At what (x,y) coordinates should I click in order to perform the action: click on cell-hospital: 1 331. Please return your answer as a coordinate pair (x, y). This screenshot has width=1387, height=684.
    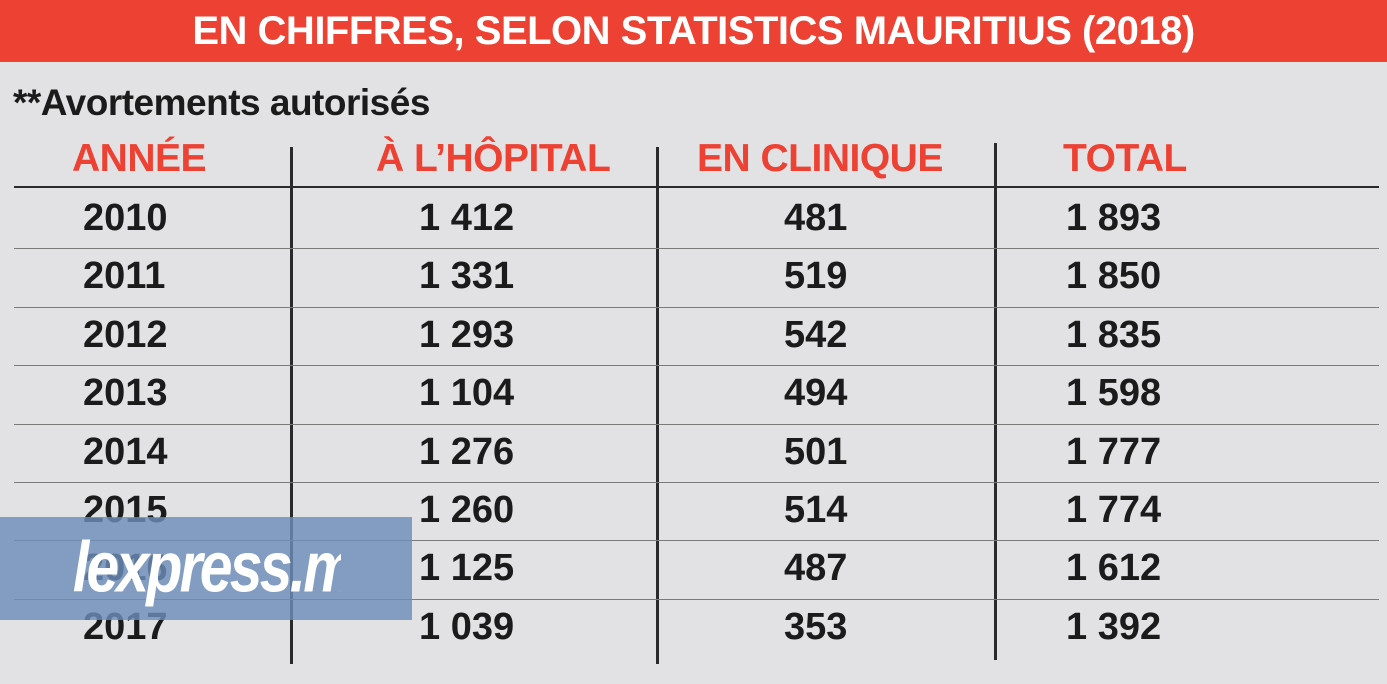
    Looking at the image, I should click on (467, 276).